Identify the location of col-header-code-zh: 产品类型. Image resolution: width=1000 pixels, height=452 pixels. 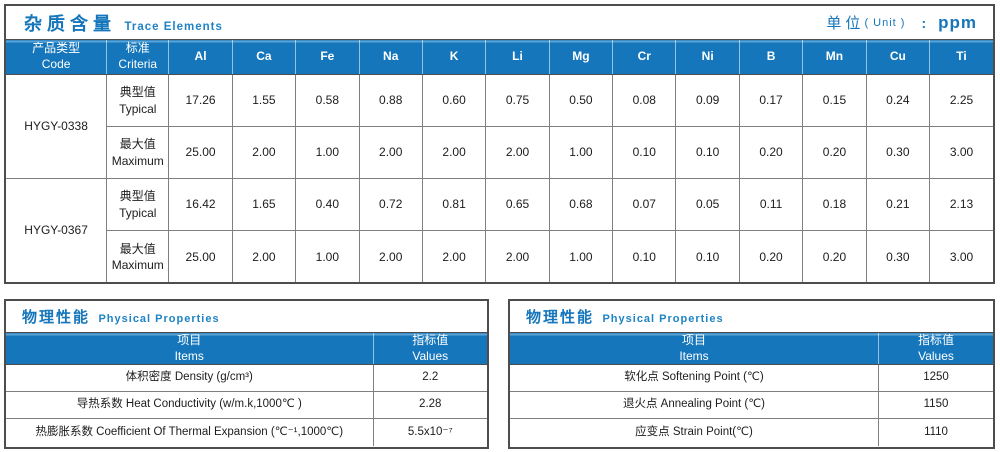
(56, 48).